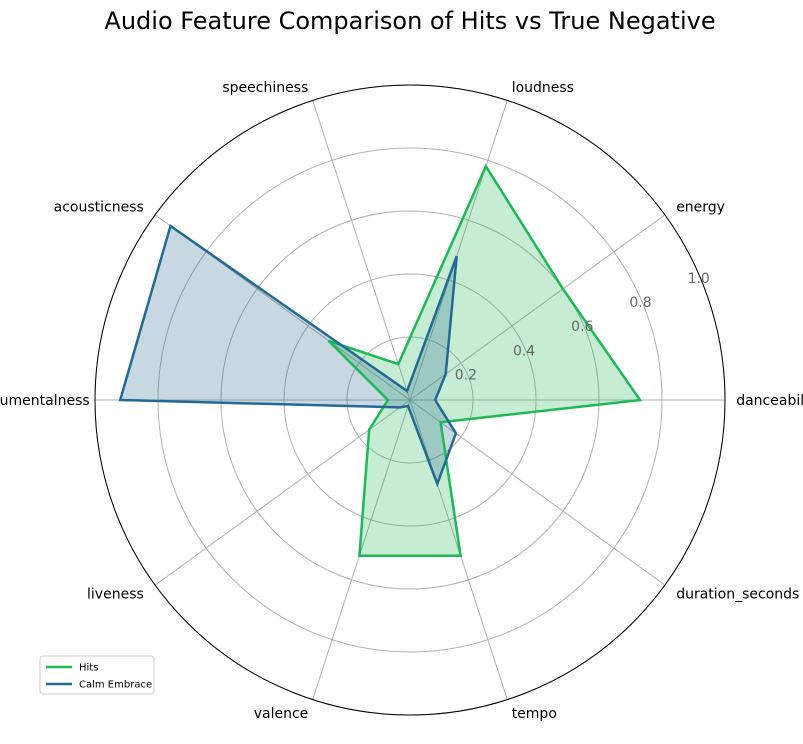  What do you see at coordinates (115, 594) in the screenshot?
I see `axis-label-liveness: liveness` at bounding box center [115, 594].